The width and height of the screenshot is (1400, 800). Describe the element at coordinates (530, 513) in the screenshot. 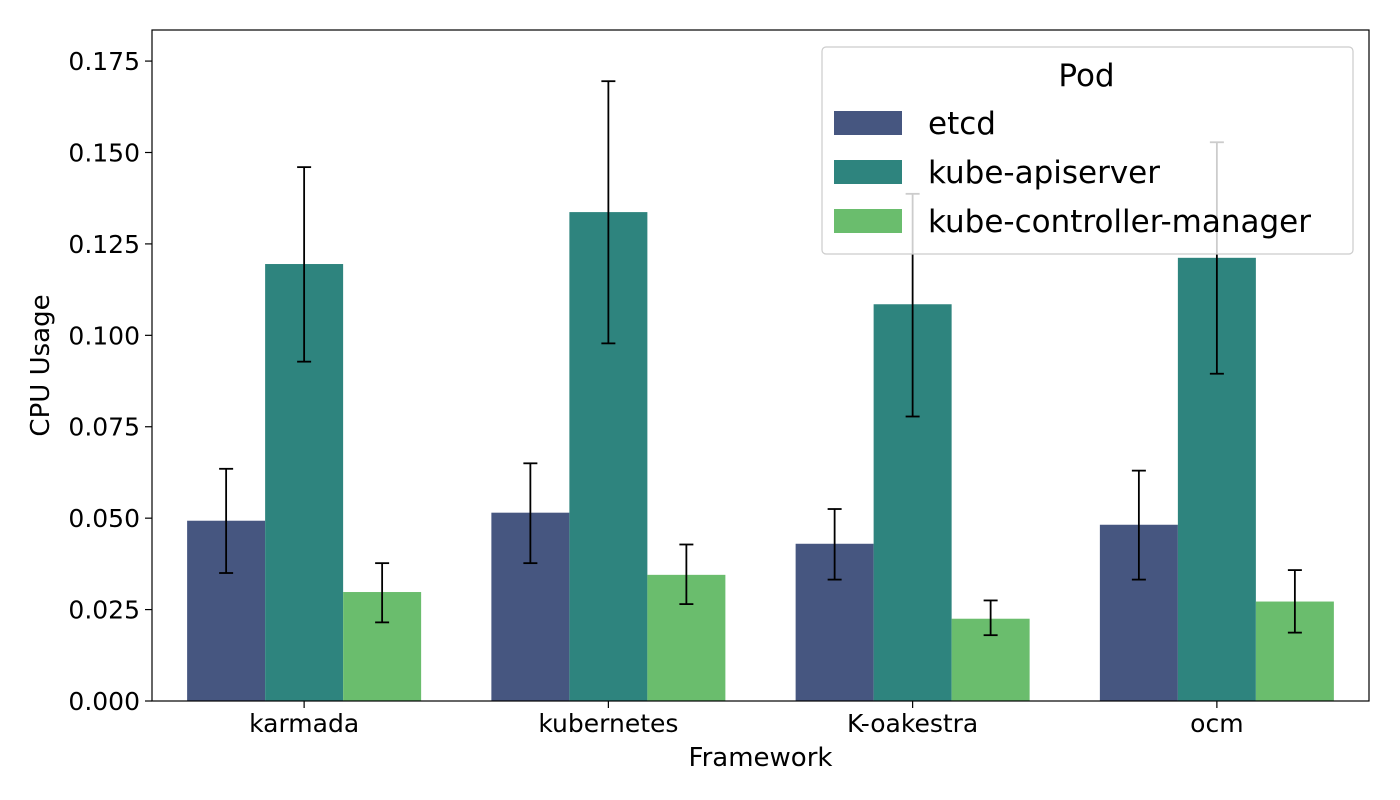

I see `error-bar-etcd-kubernetes` at that location.